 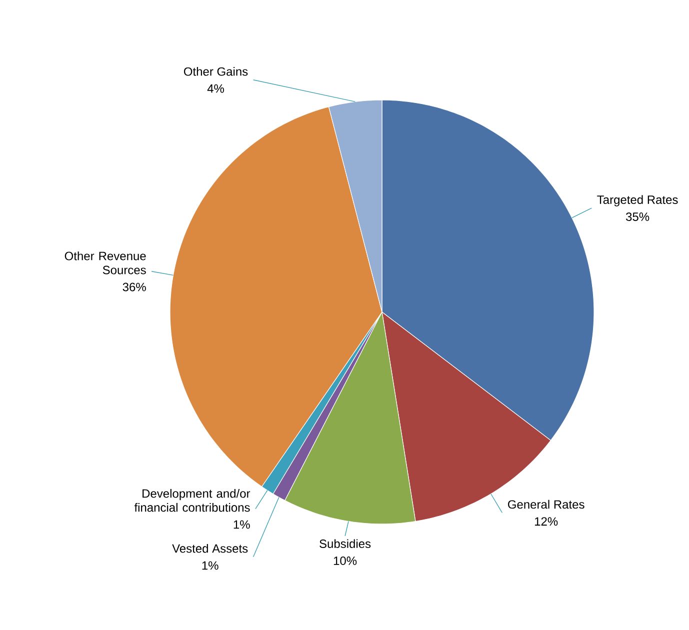 I want to click on data-label: 12%, so click(x=546, y=521).